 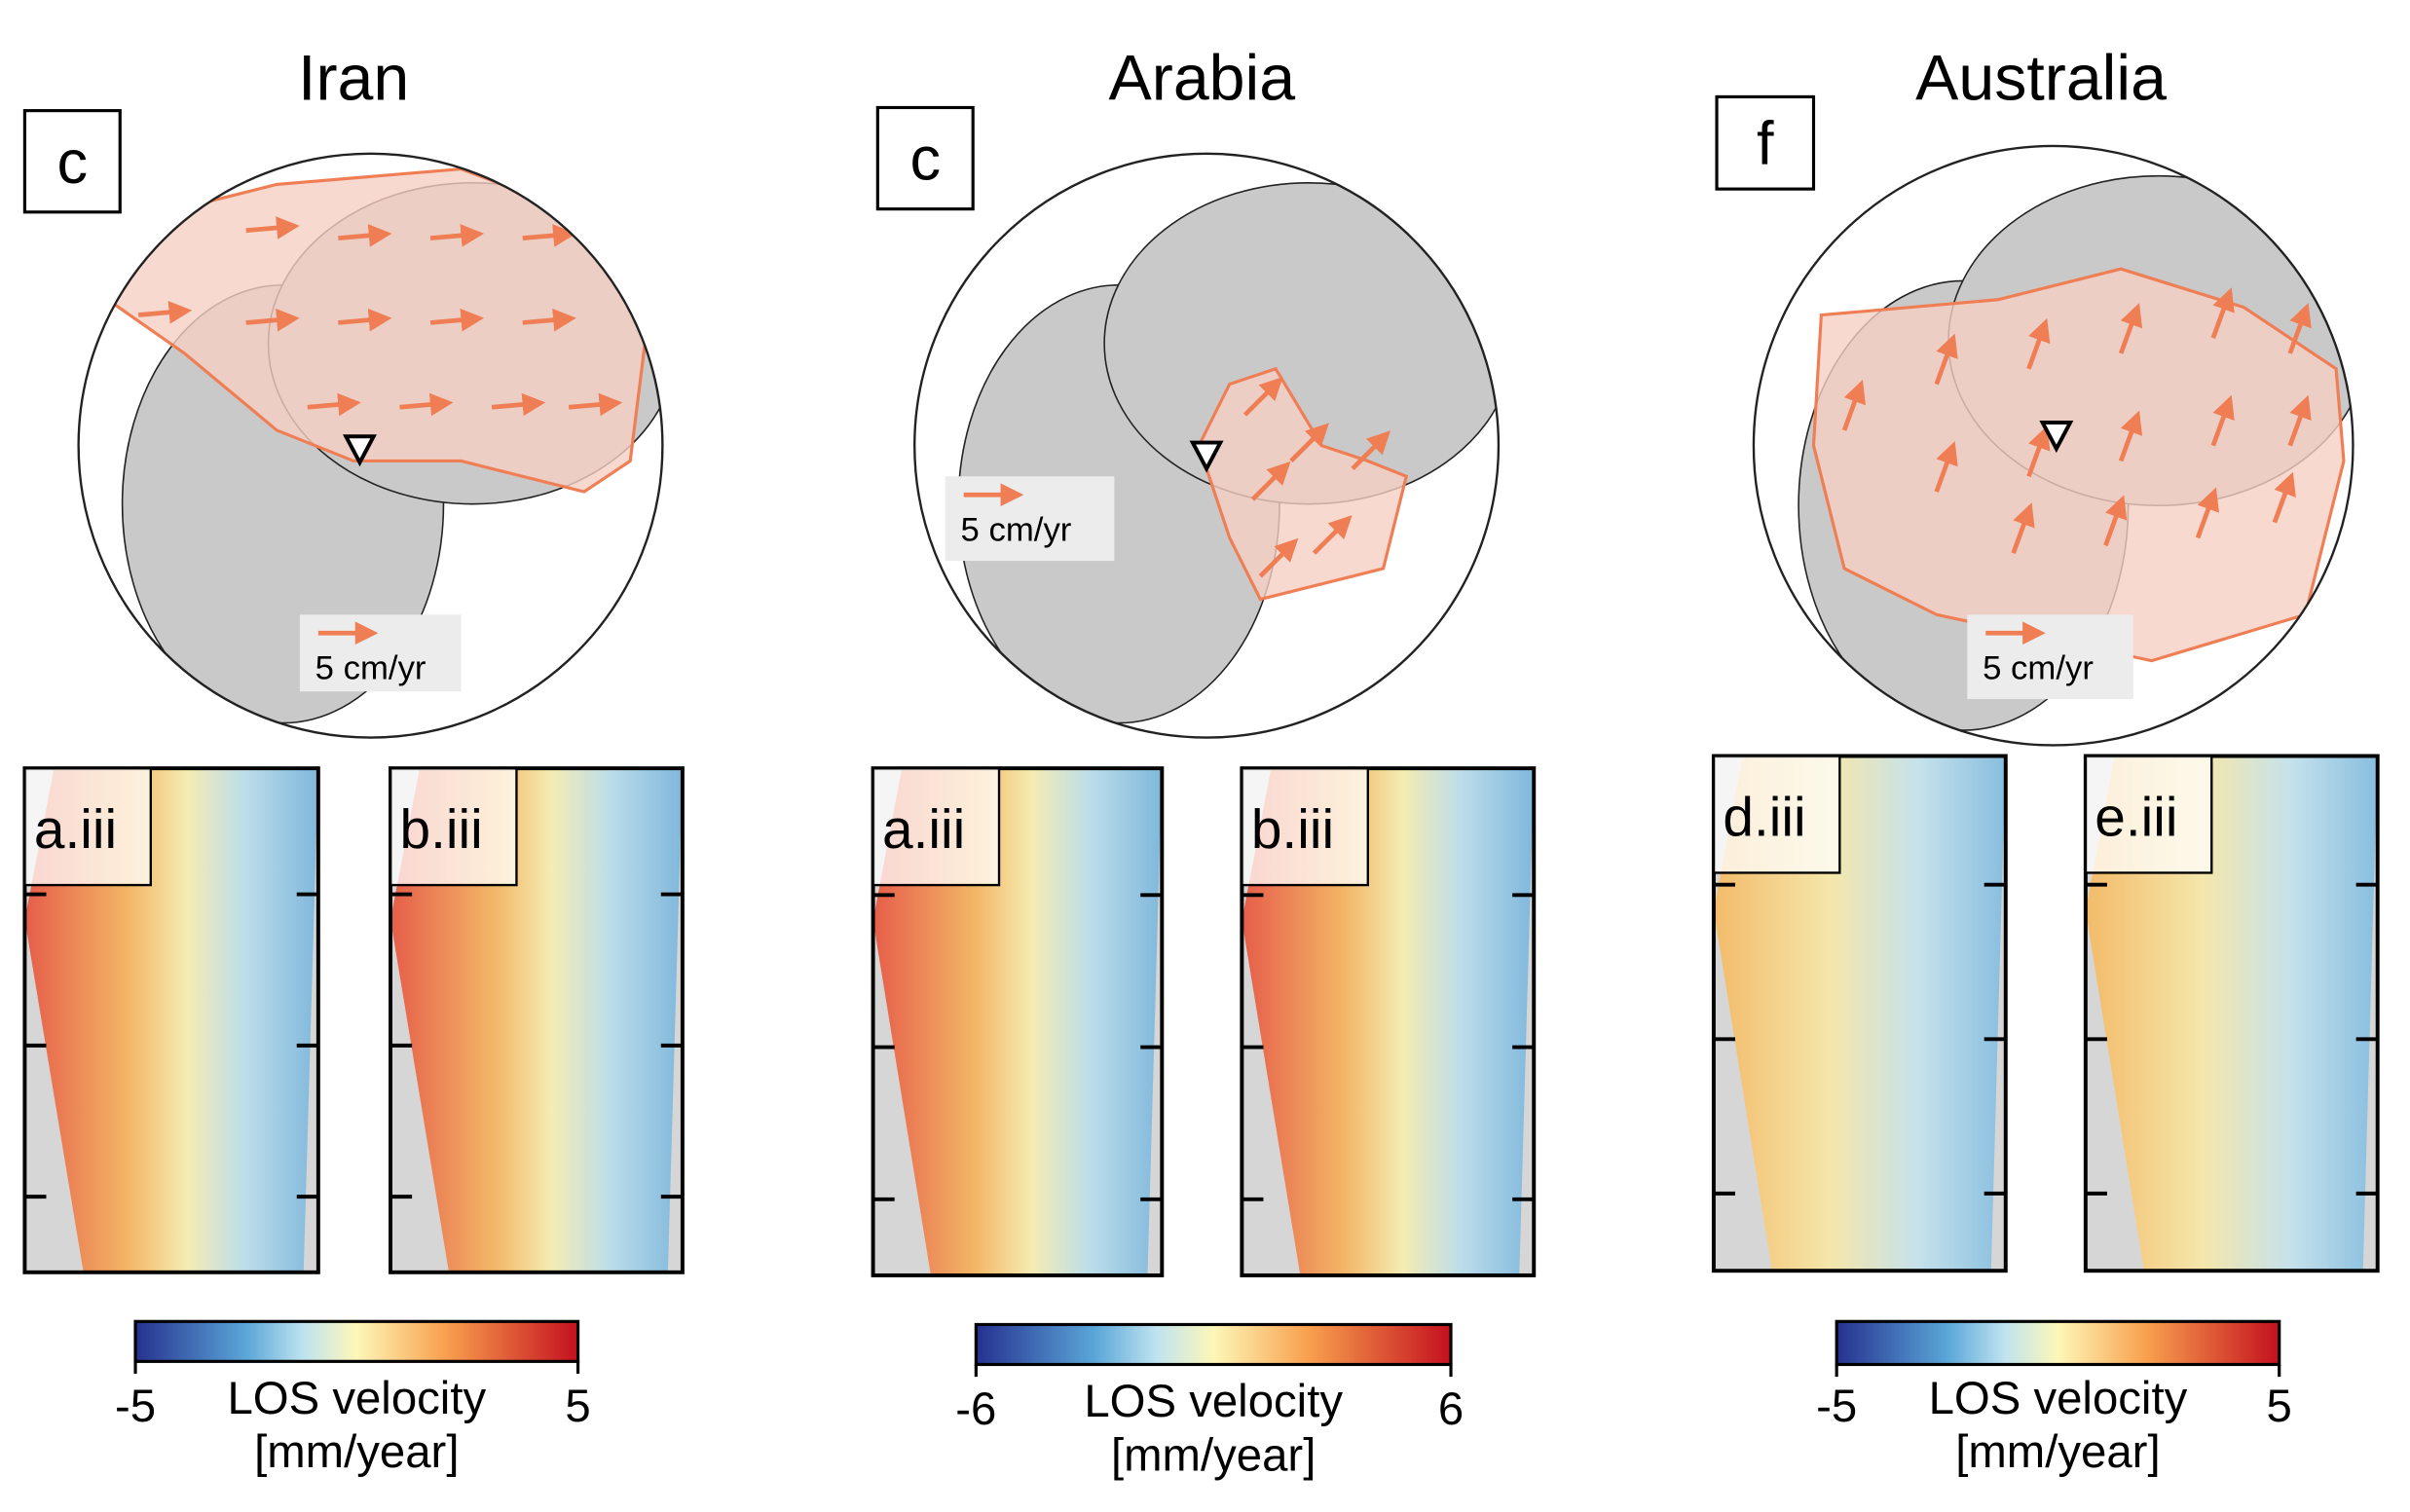 I want to click on panel-label: f, so click(x=1765, y=144).